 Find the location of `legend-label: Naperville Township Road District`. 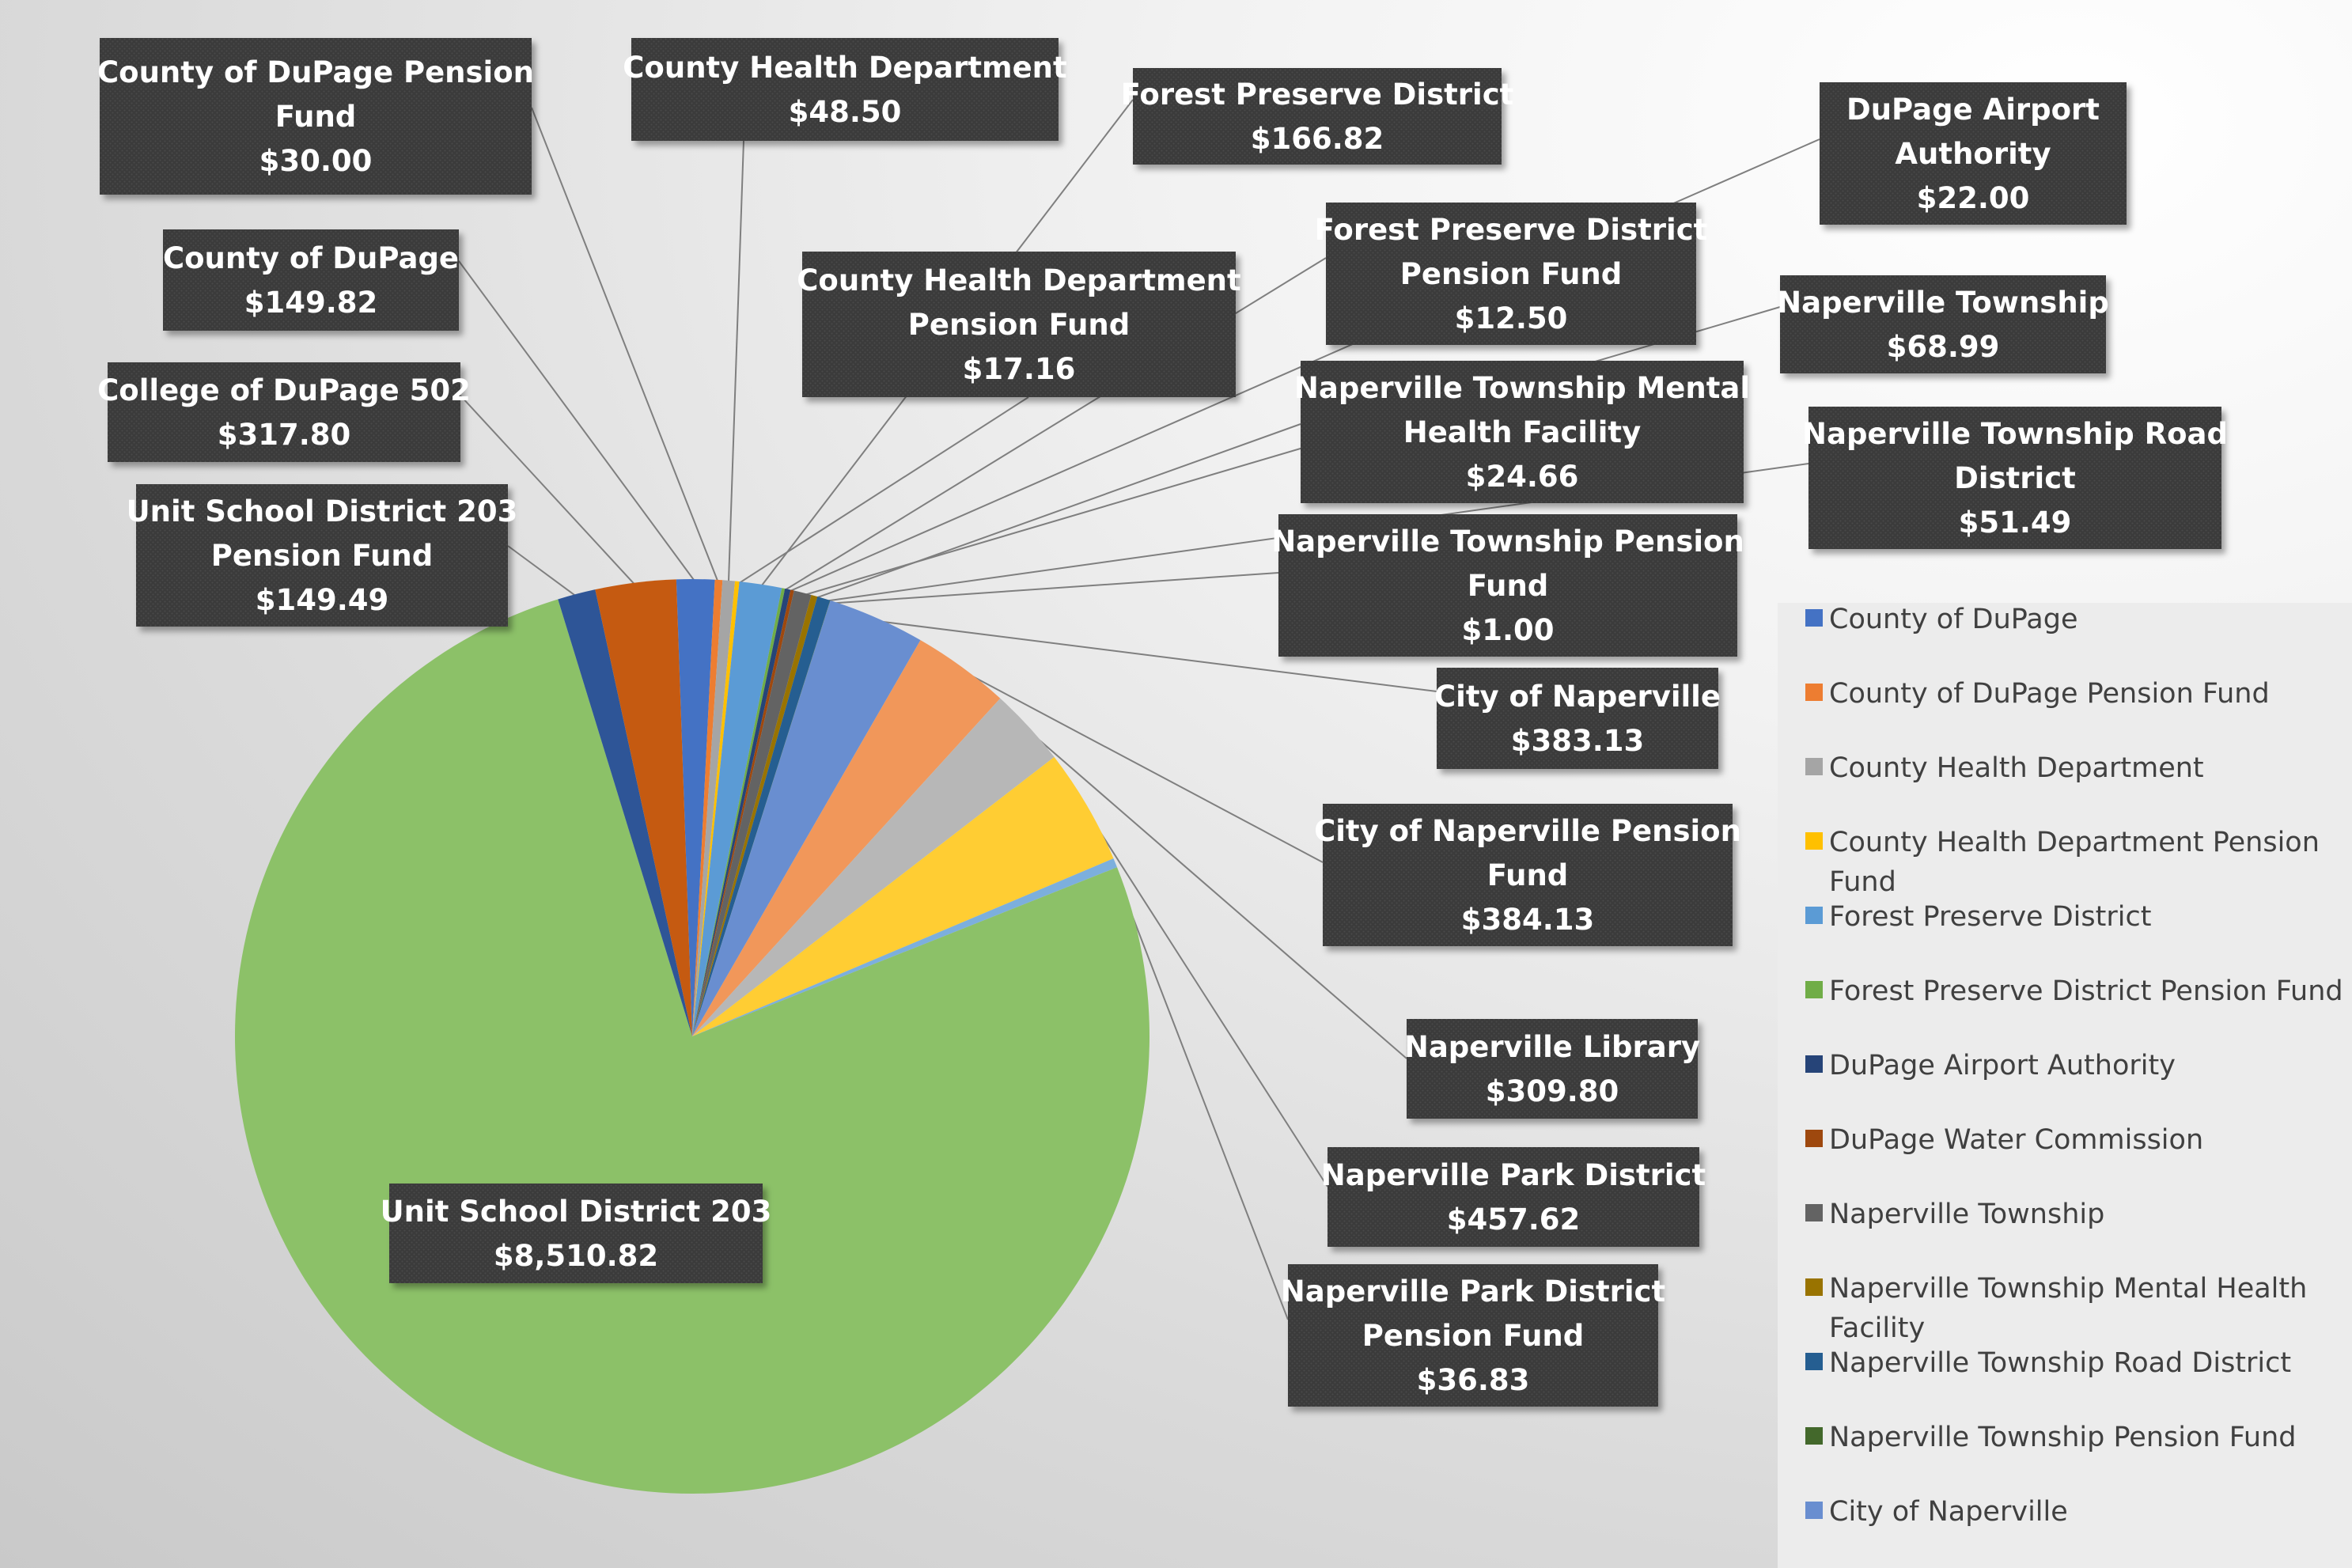

legend-label: Naperville Township Road District is located at coordinates (2060, 1363).